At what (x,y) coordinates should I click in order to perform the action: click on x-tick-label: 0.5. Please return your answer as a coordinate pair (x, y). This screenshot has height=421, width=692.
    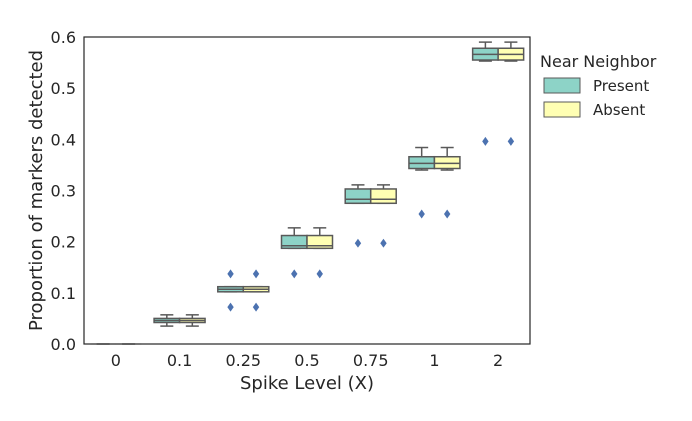
    Looking at the image, I should click on (306, 360).